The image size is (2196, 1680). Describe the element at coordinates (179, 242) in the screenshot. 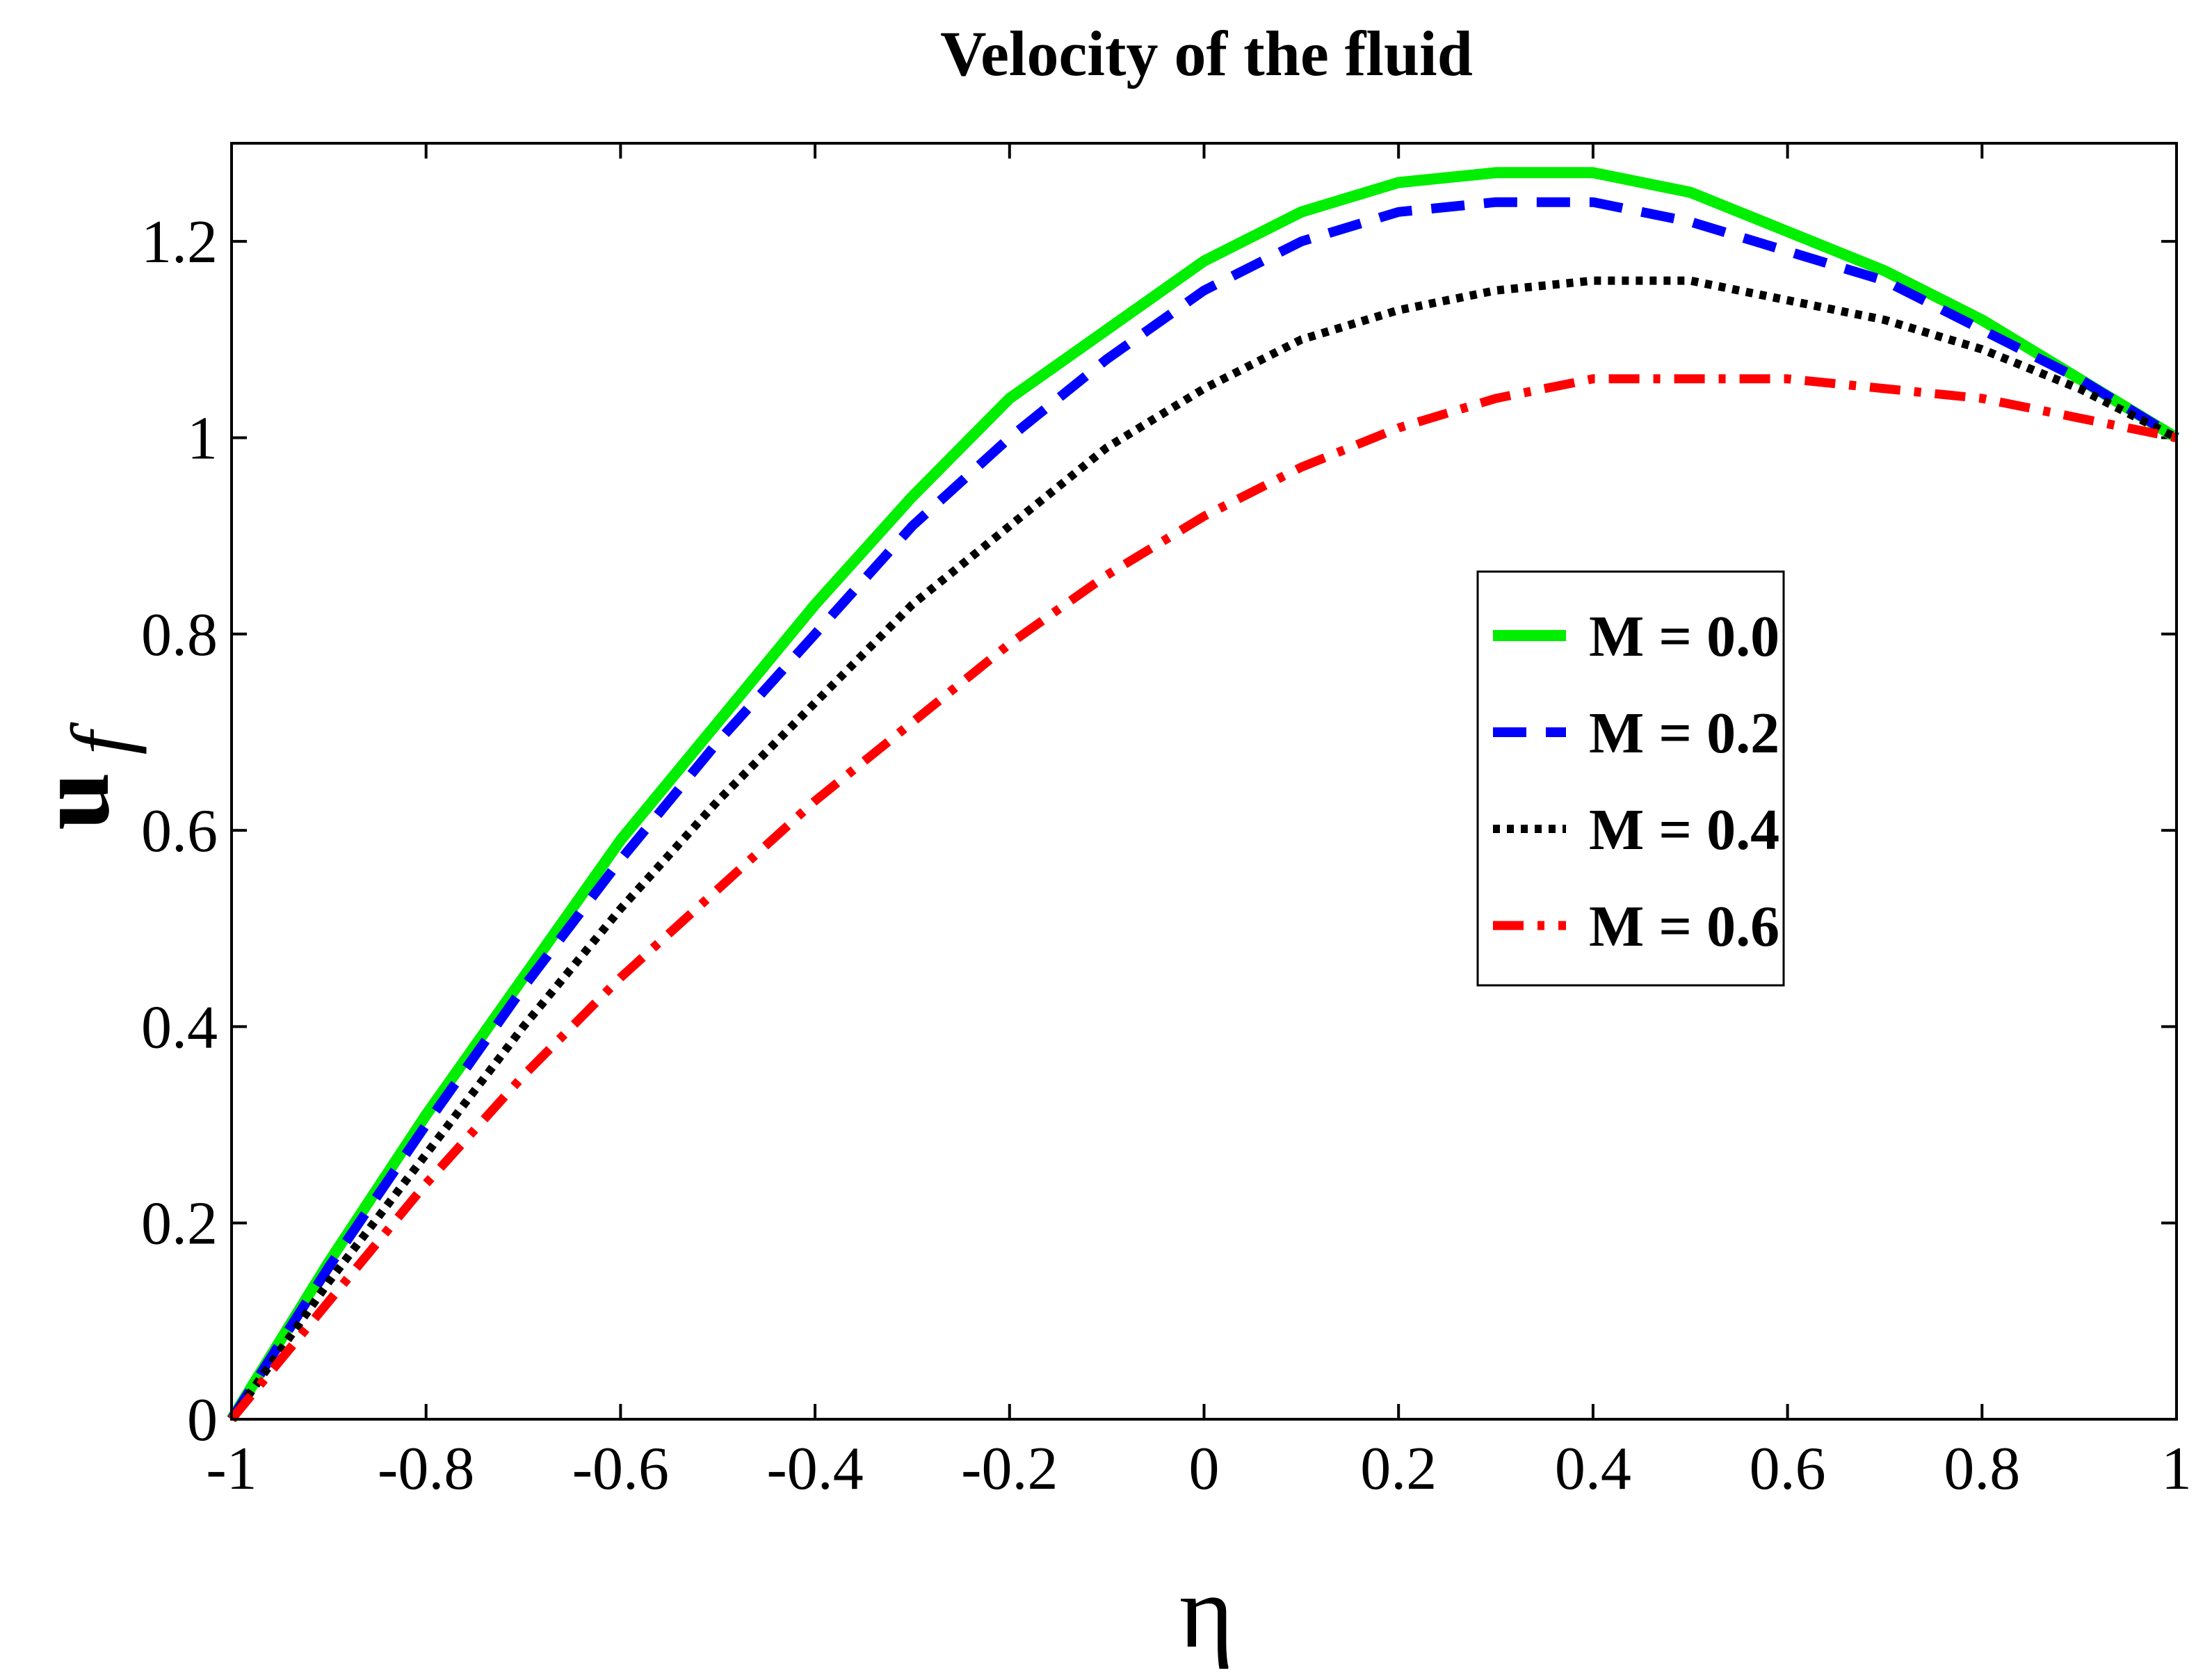

I see `y-tick-label: 1.2` at that location.